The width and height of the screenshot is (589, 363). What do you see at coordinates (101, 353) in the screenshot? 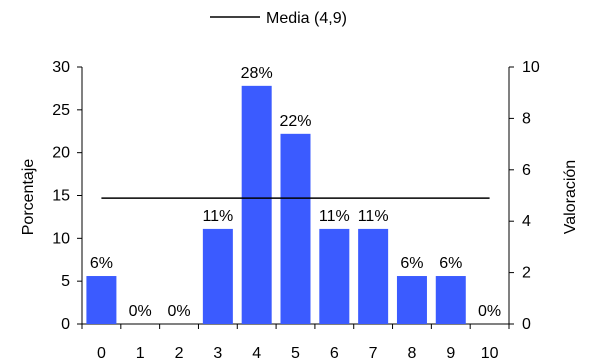
I see `x-tick-label: 0` at bounding box center [101, 353].